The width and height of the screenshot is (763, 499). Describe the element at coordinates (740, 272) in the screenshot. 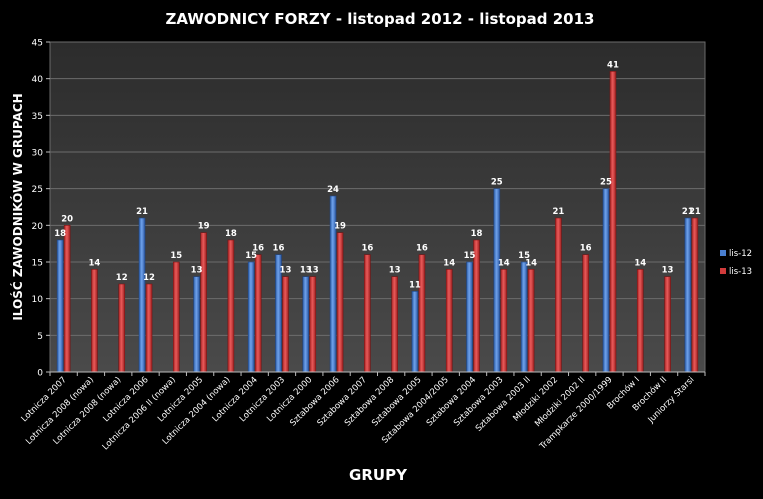

I see `legend-label: lis-13` at that location.